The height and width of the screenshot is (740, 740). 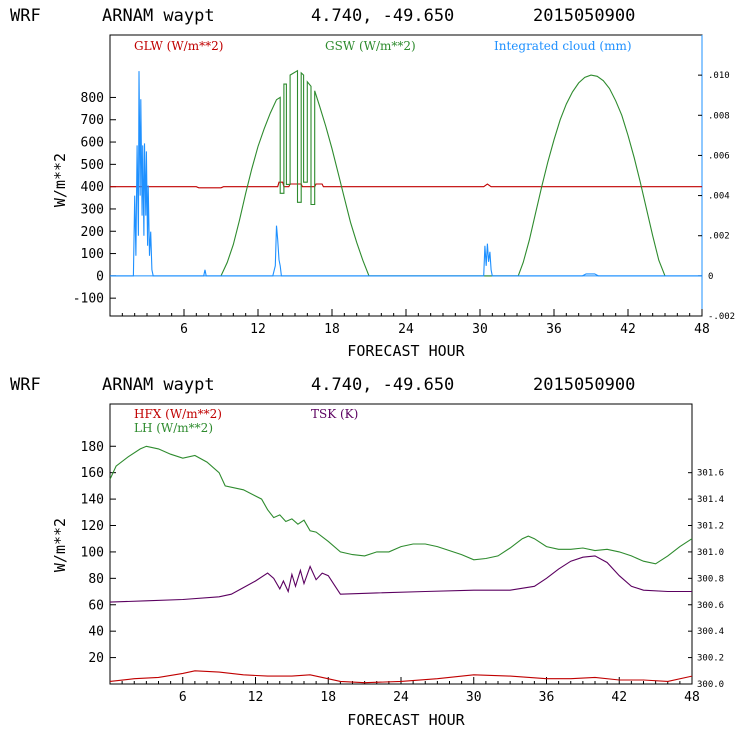 What do you see at coordinates (563, 46) in the screenshot?
I see `legend-cloud: Integrated cloud (mm)` at bounding box center [563, 46].